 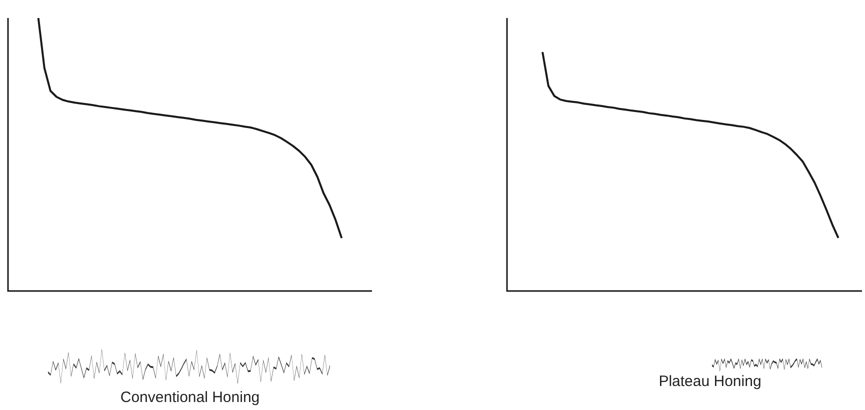 I want to click on text: Plateau Honing, so click(x=710, y=381).